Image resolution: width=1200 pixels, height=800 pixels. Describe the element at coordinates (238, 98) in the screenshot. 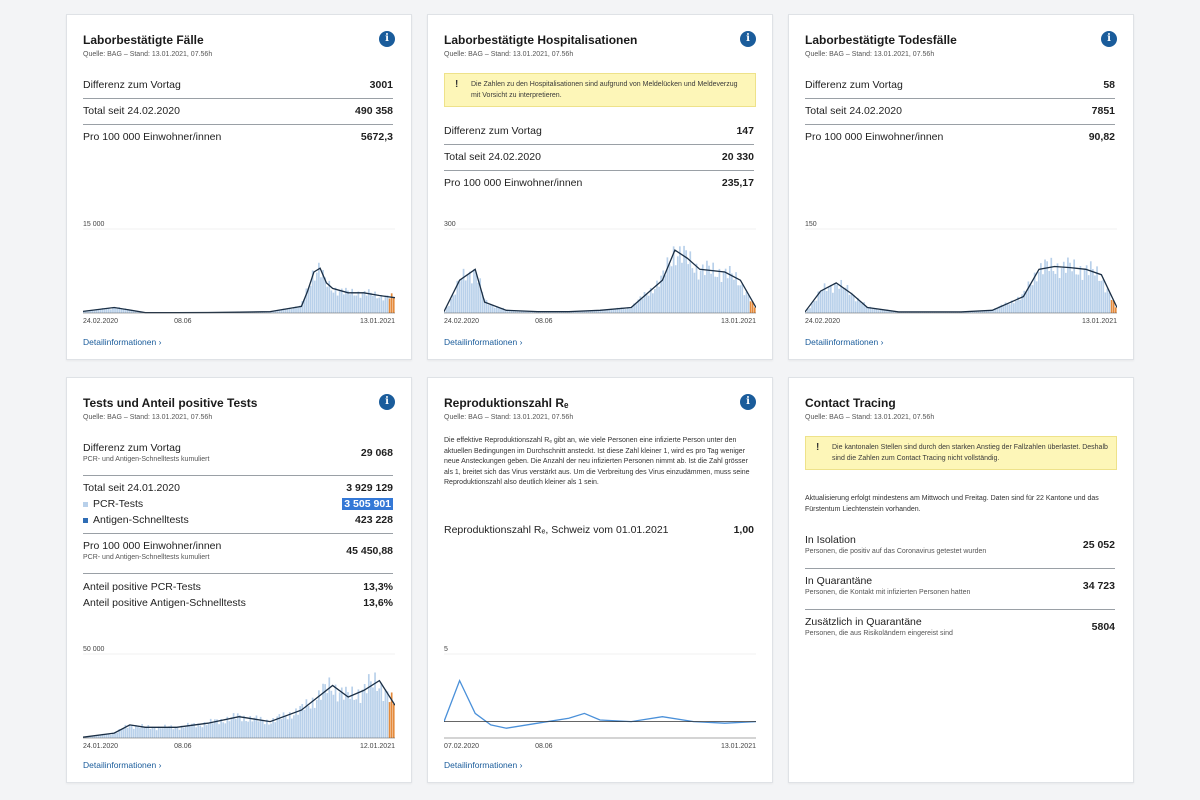

I see `divider` at that location.